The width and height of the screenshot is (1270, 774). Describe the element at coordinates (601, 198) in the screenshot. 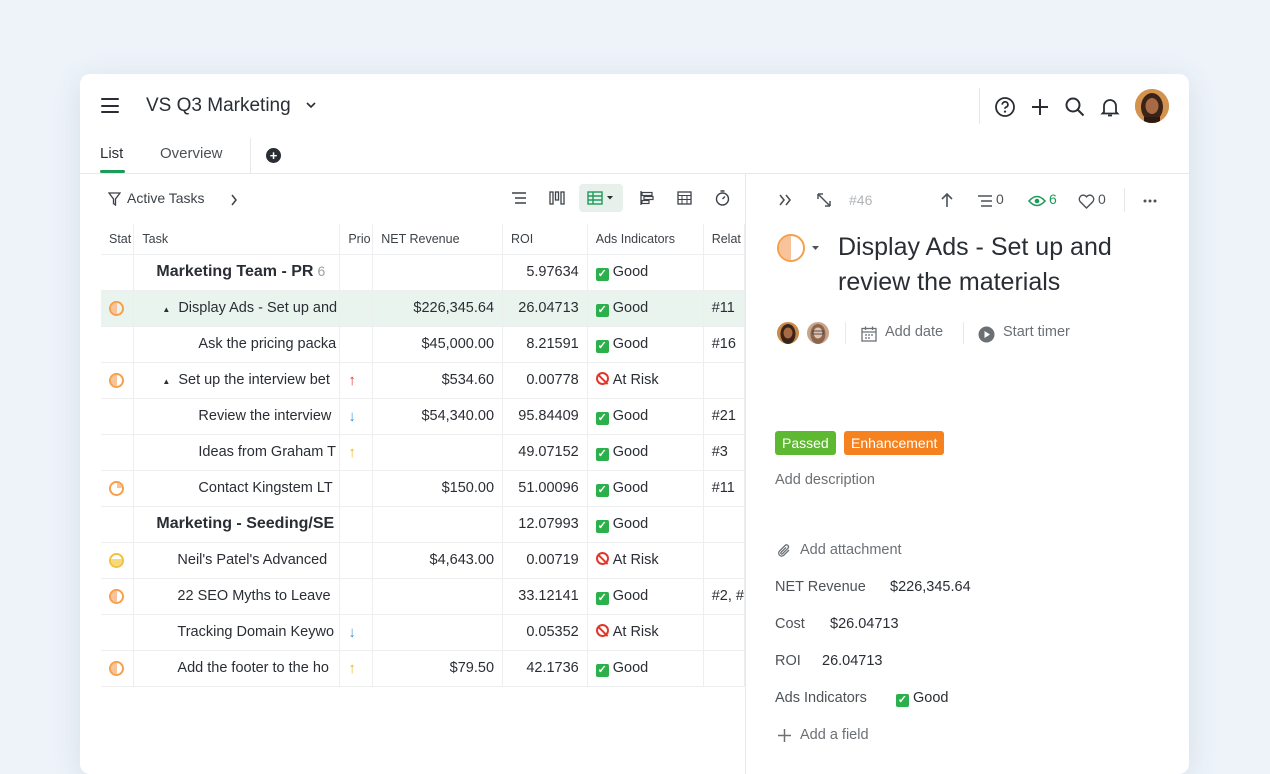

I see `table-view-icon` at that location.